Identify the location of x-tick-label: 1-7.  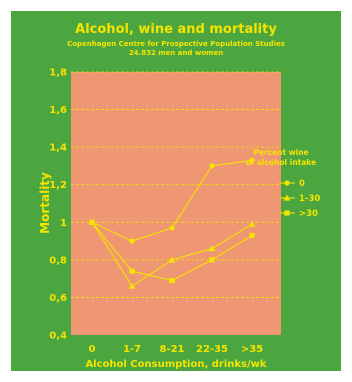
(132, 349).